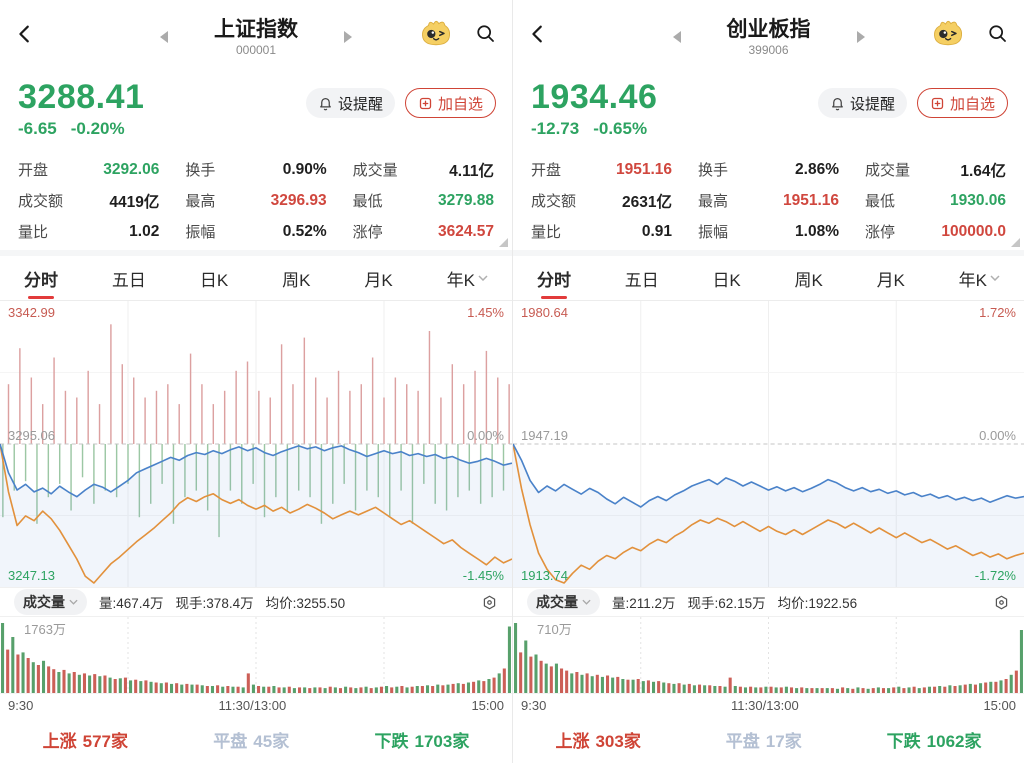 The image size is (1024, 763). What do you see at coordinates (97, 129) in the screenshot?
I see `price-change-pct: -0.20%` at bounding box center [97, 129].